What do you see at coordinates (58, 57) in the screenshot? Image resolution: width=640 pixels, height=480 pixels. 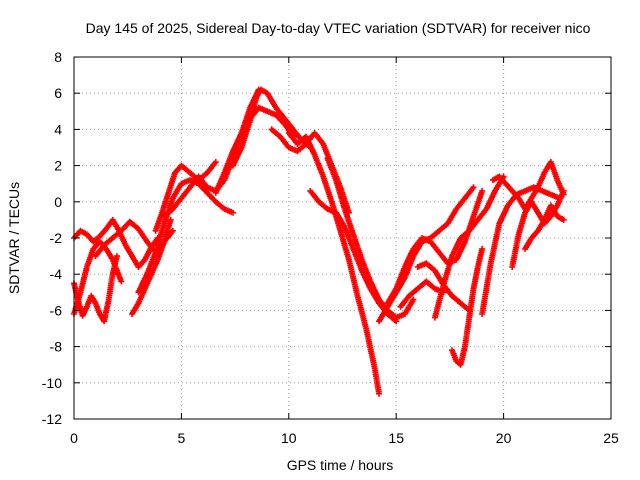 I see `y-tick-label: 8` at bounding box center [58, 57].